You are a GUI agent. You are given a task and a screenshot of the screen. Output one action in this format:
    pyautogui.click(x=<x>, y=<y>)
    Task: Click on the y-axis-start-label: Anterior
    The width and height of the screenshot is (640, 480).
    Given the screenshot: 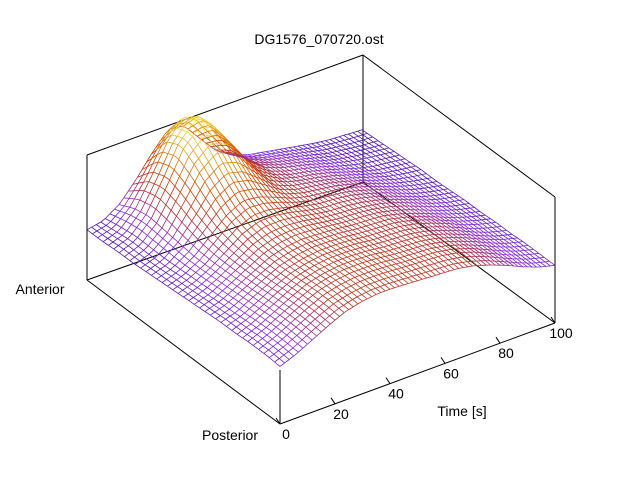 What is the action you would take?
    pyautogui.click(x=39, y=289)
    